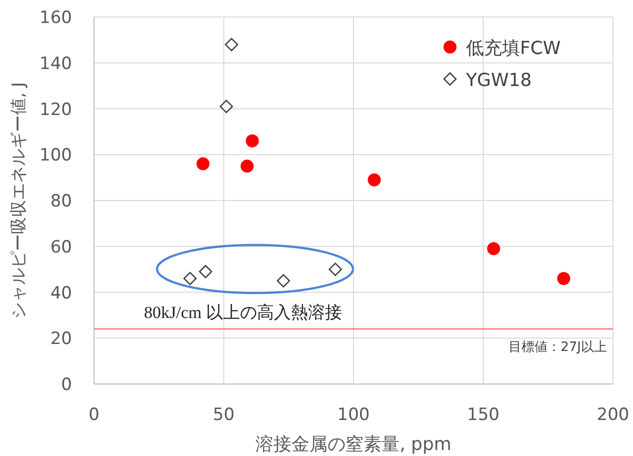 The width and height of the screenshot is (633, 456). What do you see at coordinates (19, 200) in the screenshot?
I see `y-axis-title: シャルピー吸収エネルギー値, J` at bounding box center [19, 200].